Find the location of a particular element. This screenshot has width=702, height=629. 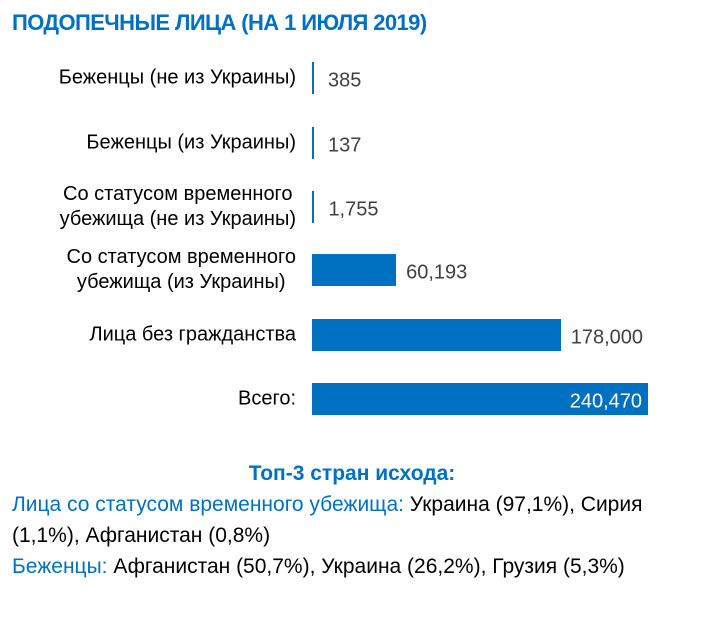

refugees-label: Беженцы: is located at coordinates (60, 566).